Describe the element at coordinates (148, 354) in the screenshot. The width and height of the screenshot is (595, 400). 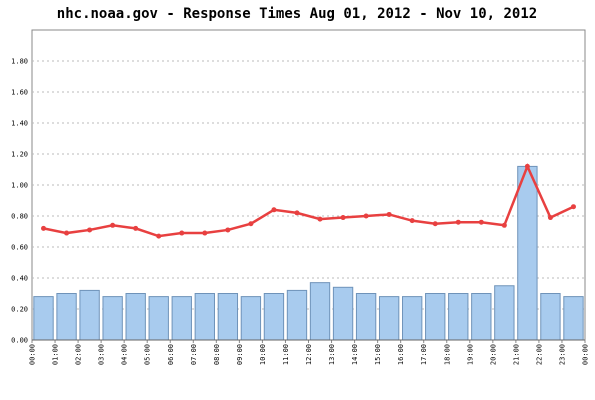
I see `x-tick-label: 05:00` at that location.